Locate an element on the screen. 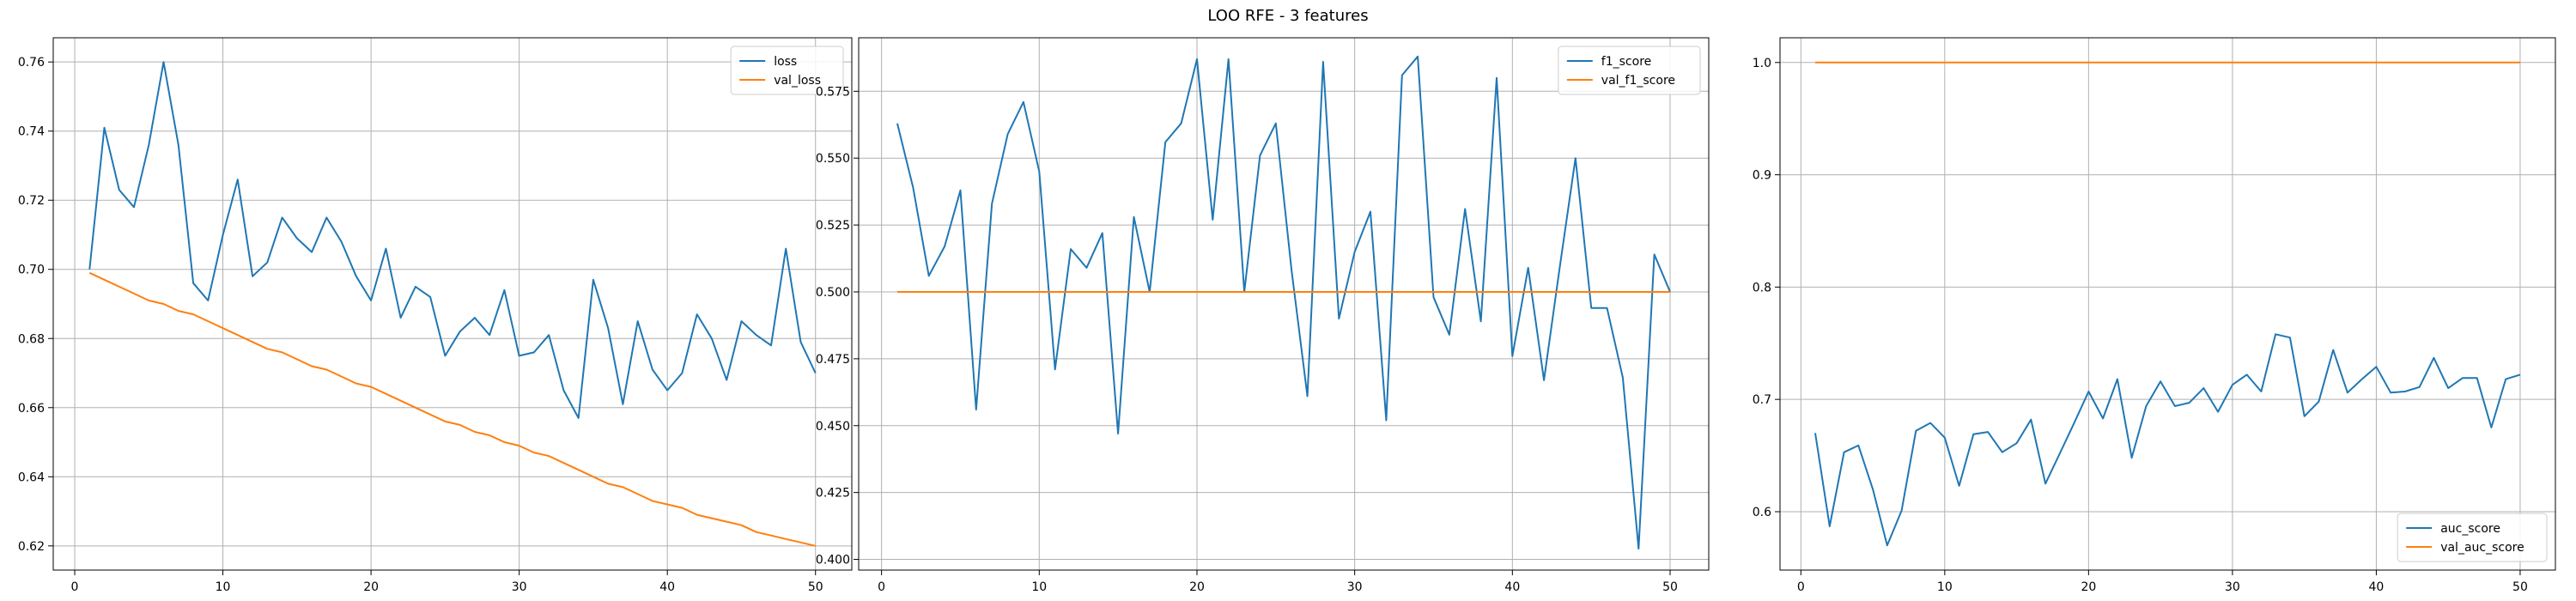 Image resolution: width=2576 pixels, height=601 pixels. y-tick-label: 0.64 is located at coordinates (32, 477).